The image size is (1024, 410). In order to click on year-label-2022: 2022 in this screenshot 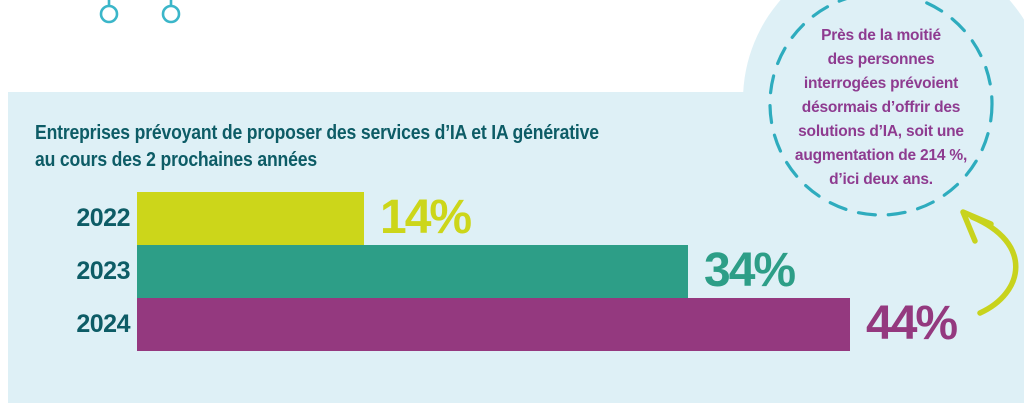, I will do `click(103, 218)`.